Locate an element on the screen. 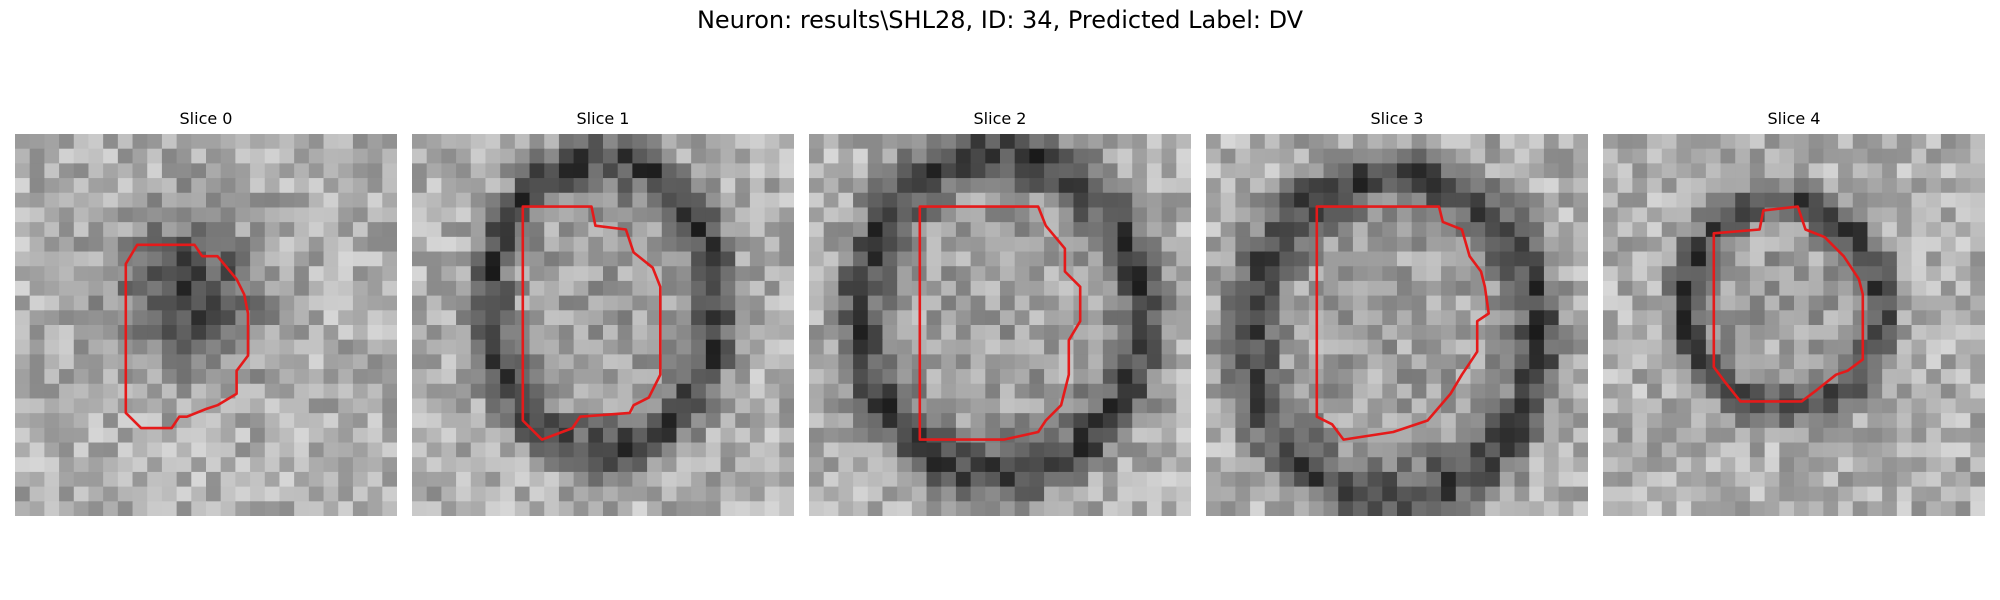 The height and width of the screenshot is (600, 2000). slice-title-0: Slice 0 is located at coordinates (206, 118).